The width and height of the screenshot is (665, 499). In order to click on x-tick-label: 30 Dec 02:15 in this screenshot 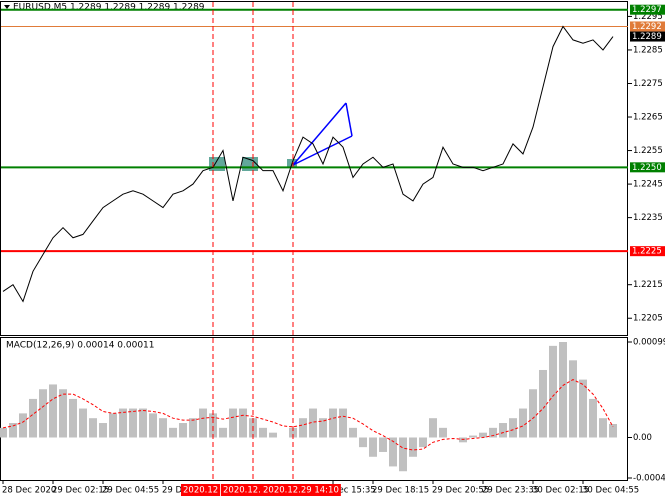, I will do `click(560, 491)`.